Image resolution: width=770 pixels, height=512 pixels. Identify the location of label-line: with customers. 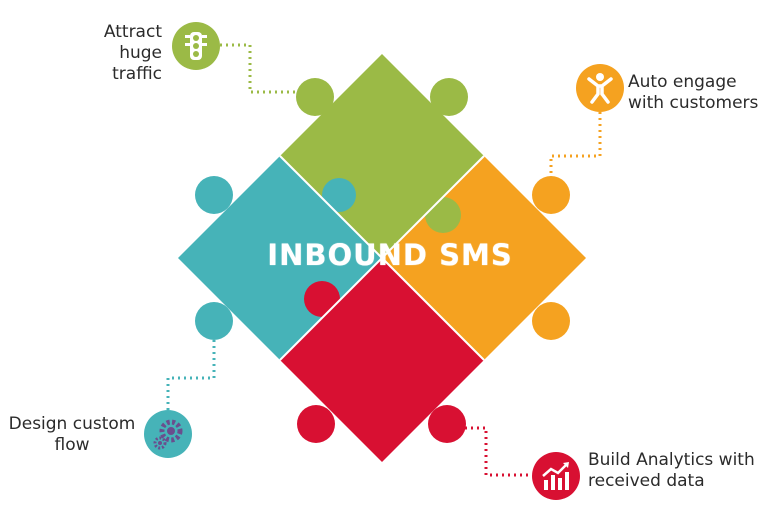
(693, 103).